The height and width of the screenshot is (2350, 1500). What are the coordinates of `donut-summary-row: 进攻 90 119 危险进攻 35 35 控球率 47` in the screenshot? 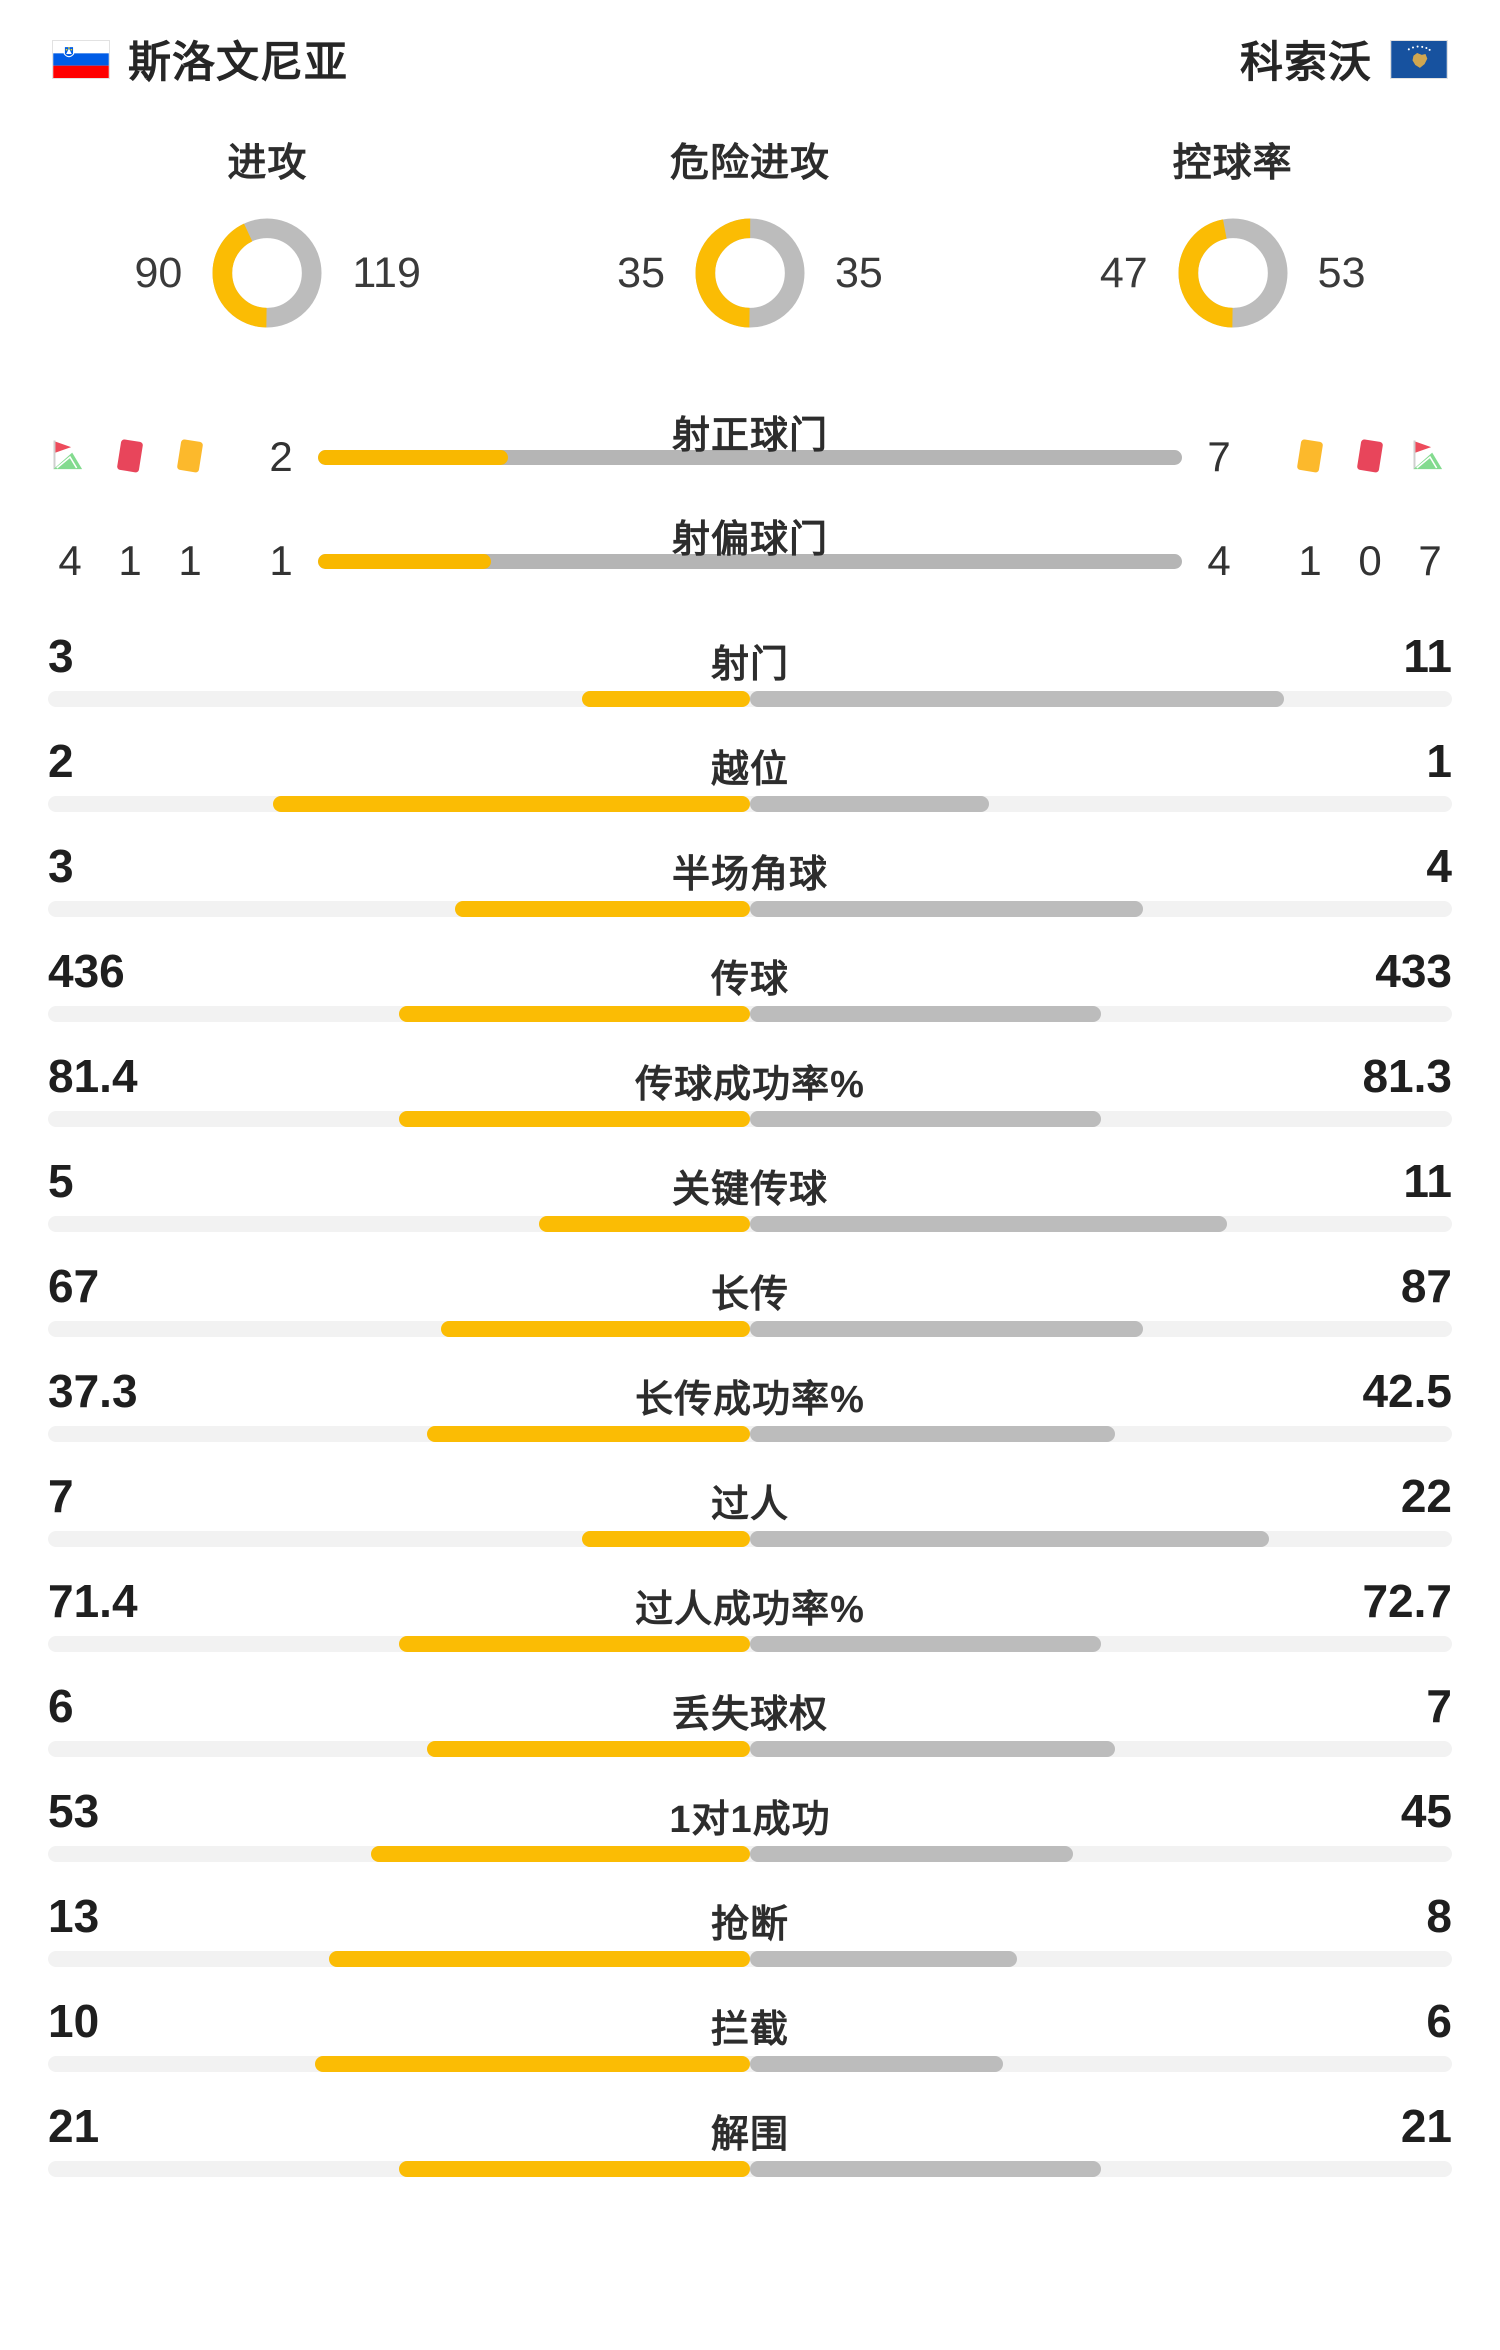 It's located at (750, 255).